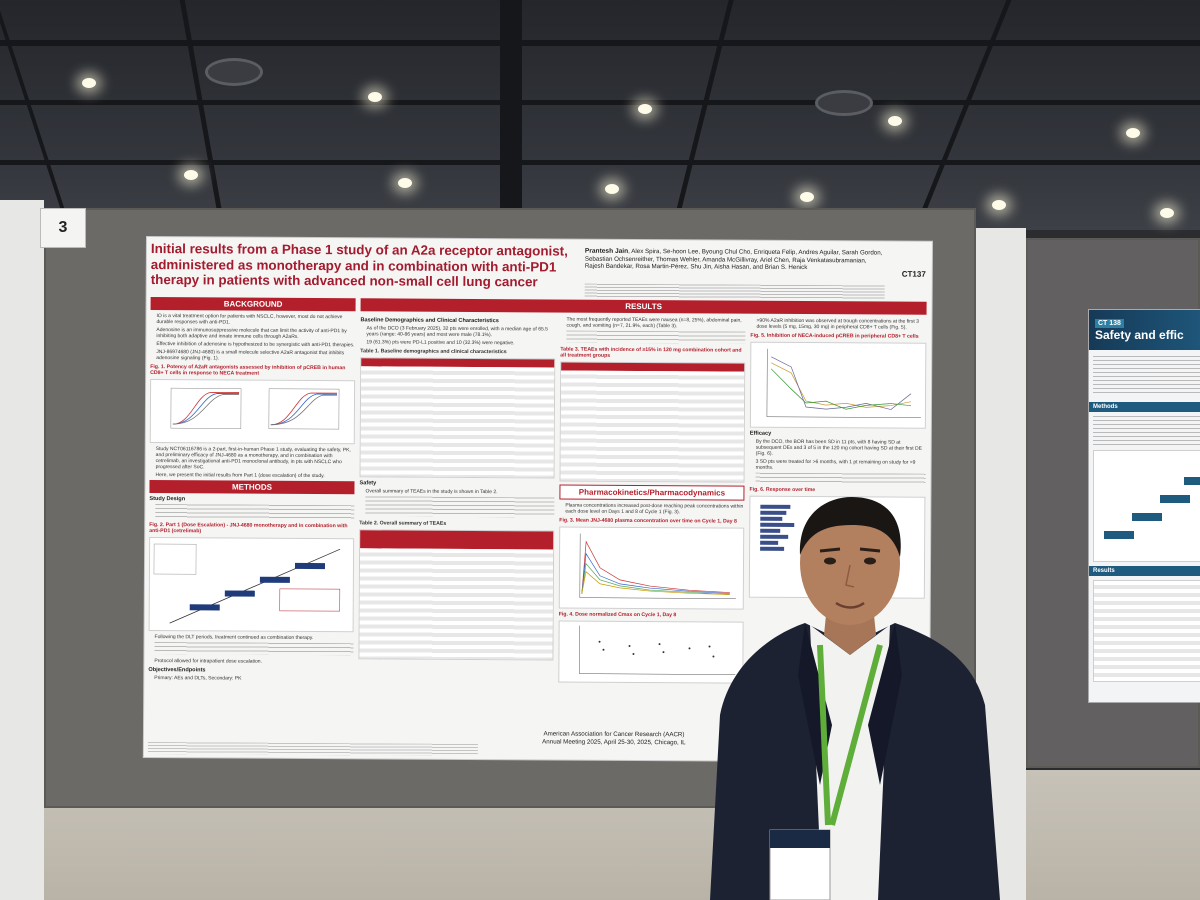 This screenshot has height=900, width=1200. What do you see at coordinates (253, 304) in the screenshot?
I see `background-header: BACKGROUND` at bounding box center [253, 304].